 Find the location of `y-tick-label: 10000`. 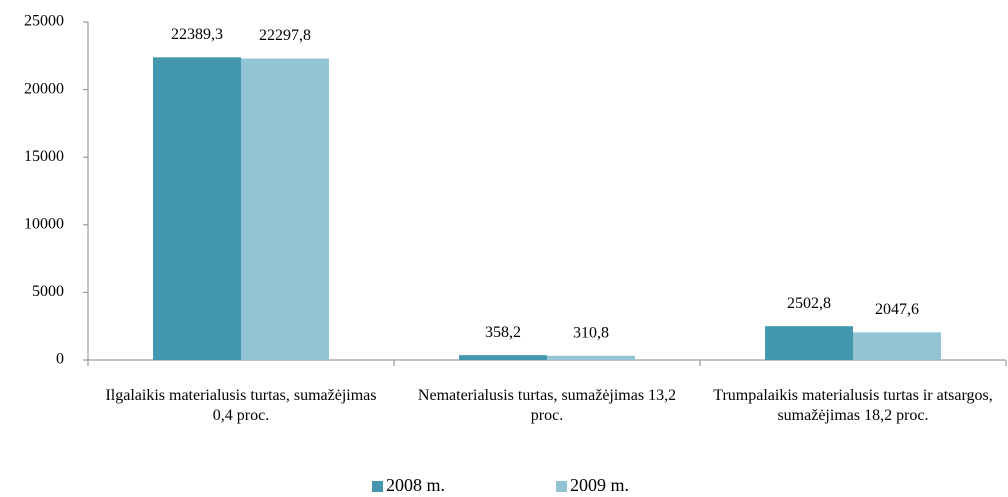

y-tick-label: 10000 is located at coordinates (44, 223).